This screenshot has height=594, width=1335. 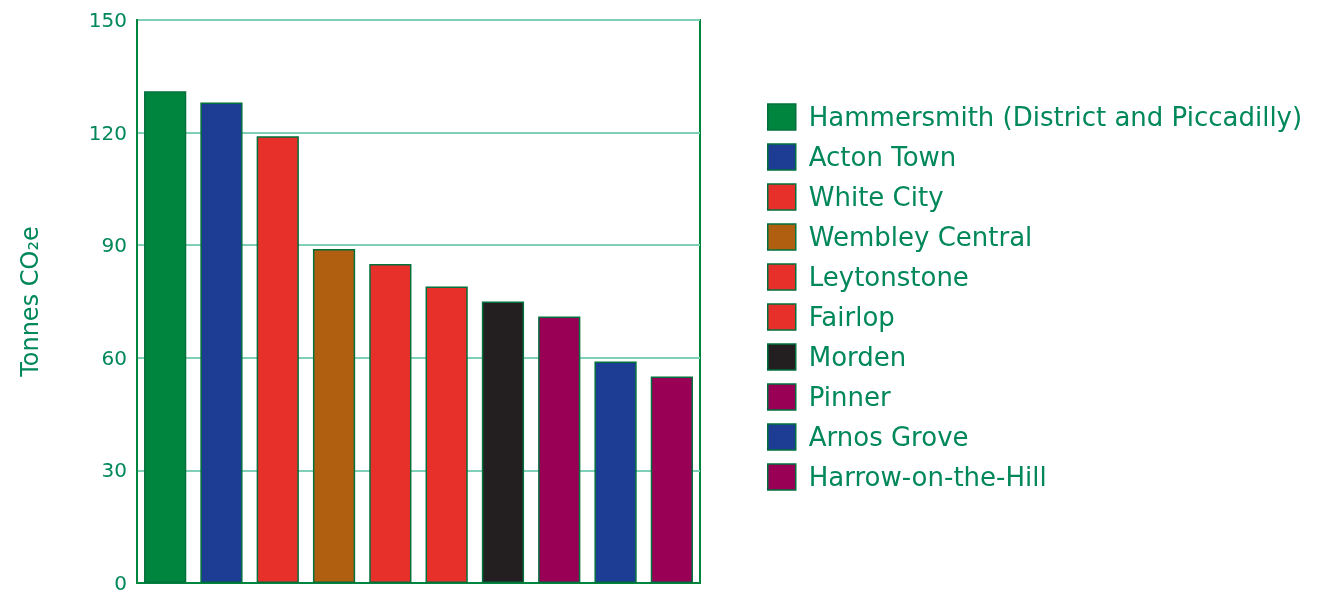 What do you see at coordinates (1055, 117) in the screenshot?
I see `legend-label: Hammersmith (District and Piccadilly)` at bounding box center [1055, 117].